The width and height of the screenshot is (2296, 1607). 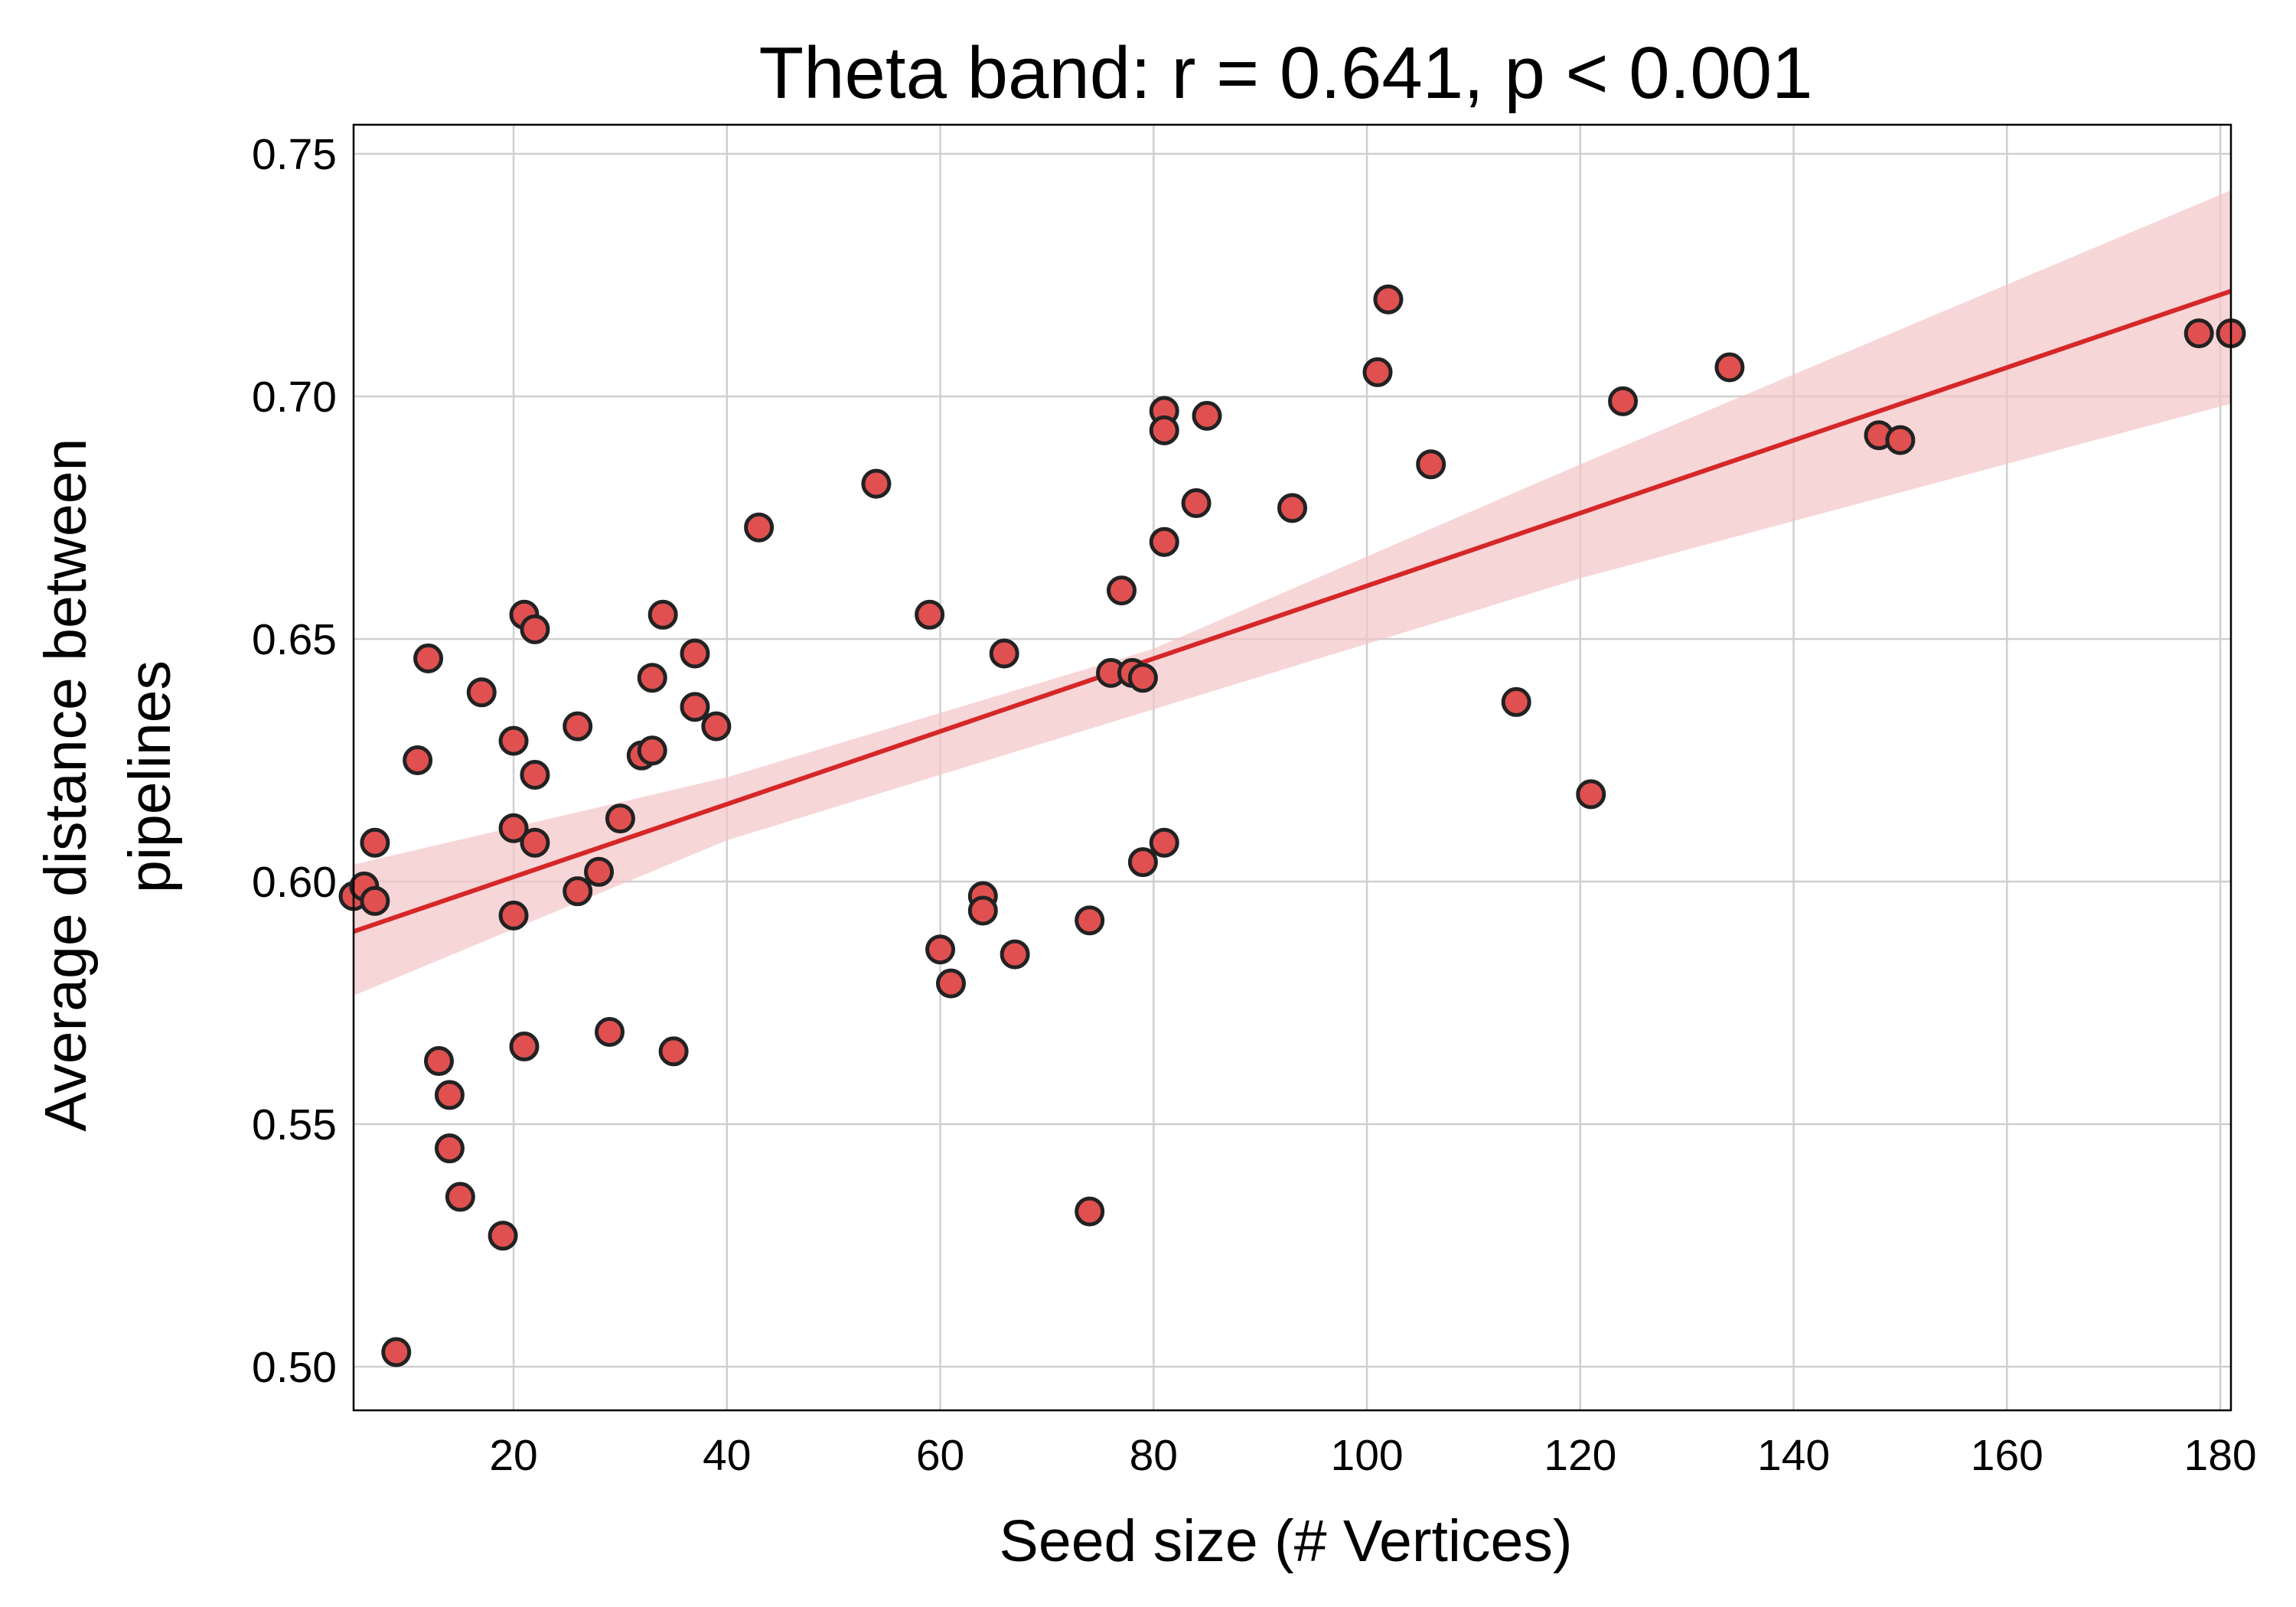 What do you see at coordinates (1580, 1455) in the screenshot?
I see `x-tick-label: 120` at bounding box center [1580, 1455].